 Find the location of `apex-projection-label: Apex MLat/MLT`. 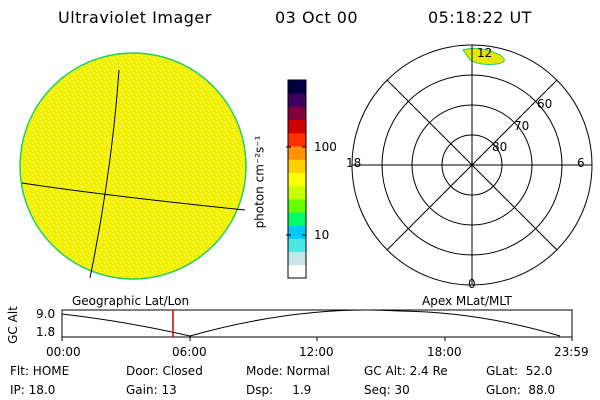

apex-projection-label: Apex MLat/MLT is located at coordinates (467, 301).